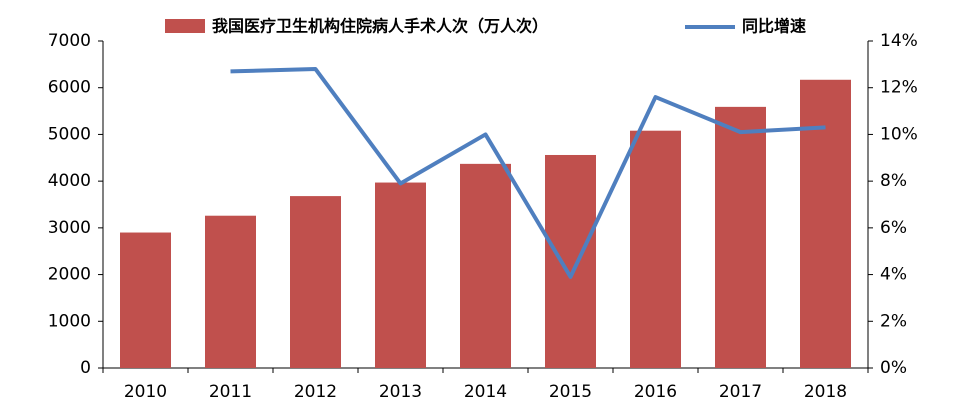 Image resolution: width=973 pixels, height=411 pixels. Describe the element at coordinates (899, 134) in the screenshot. I see `y2-tick-label: 10%` at that location.